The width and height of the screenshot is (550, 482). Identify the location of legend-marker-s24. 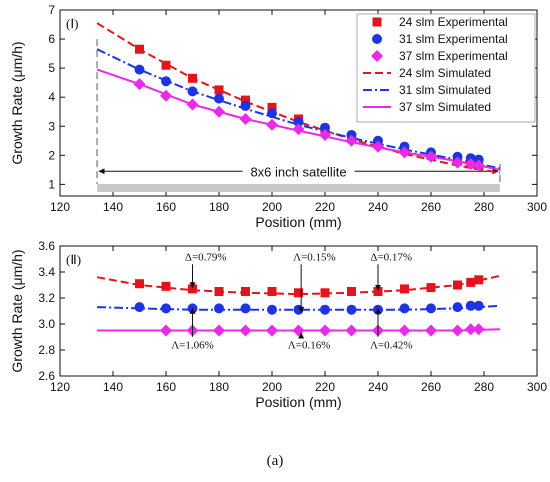
(377, 22).